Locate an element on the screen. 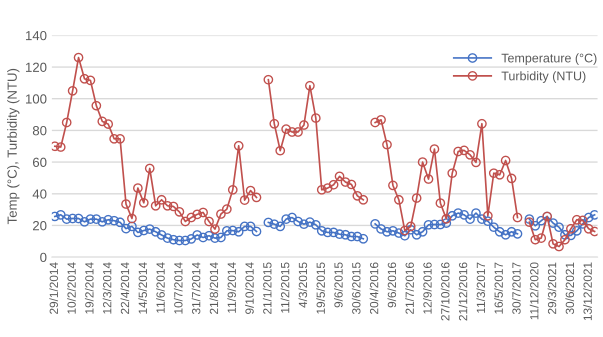 This screenshot has width=603, height=337. x-tick-label: 31/7/2014 is located at coordinates (196, 288).